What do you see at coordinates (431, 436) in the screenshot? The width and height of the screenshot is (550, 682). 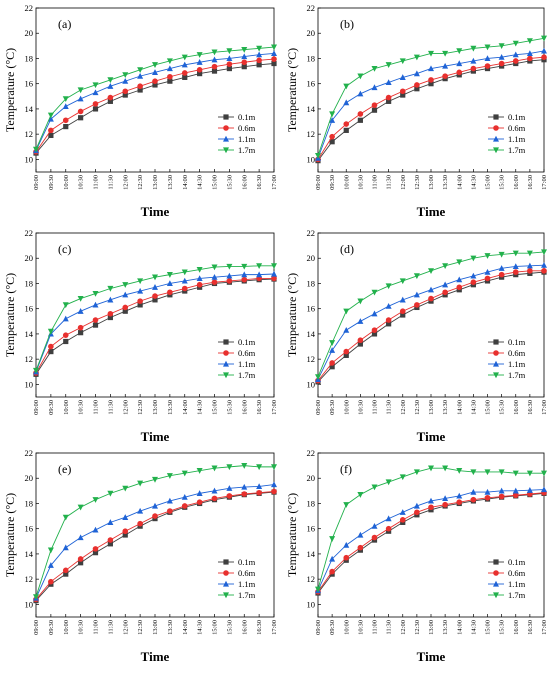 I see `x-axis-label: Time` at bounding box center [431, 436].